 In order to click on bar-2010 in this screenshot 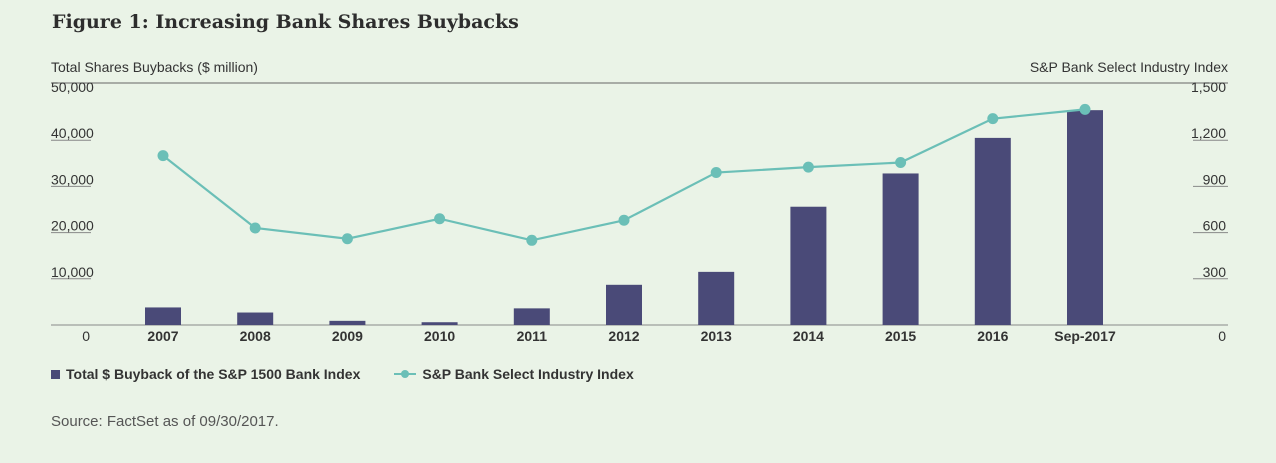, I will do `click(439, 323)`.